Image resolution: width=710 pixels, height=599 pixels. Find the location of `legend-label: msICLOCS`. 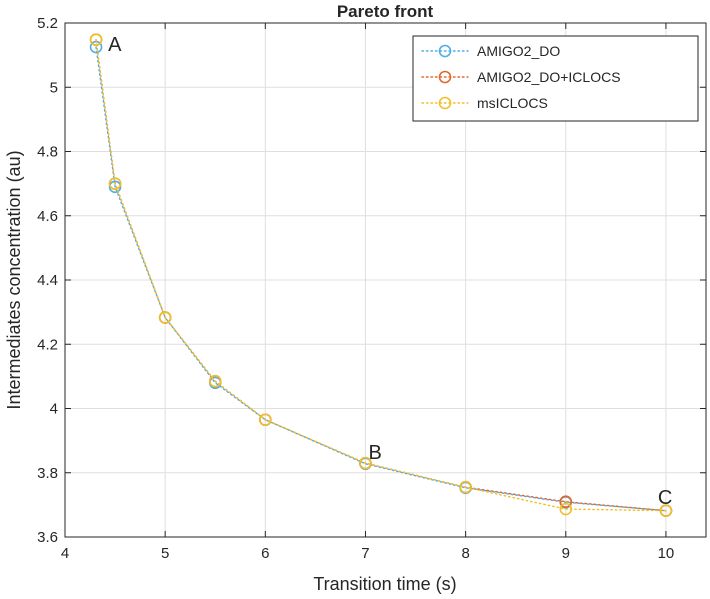

legend-label: msICLOCS is located at coordinates (512, 103).